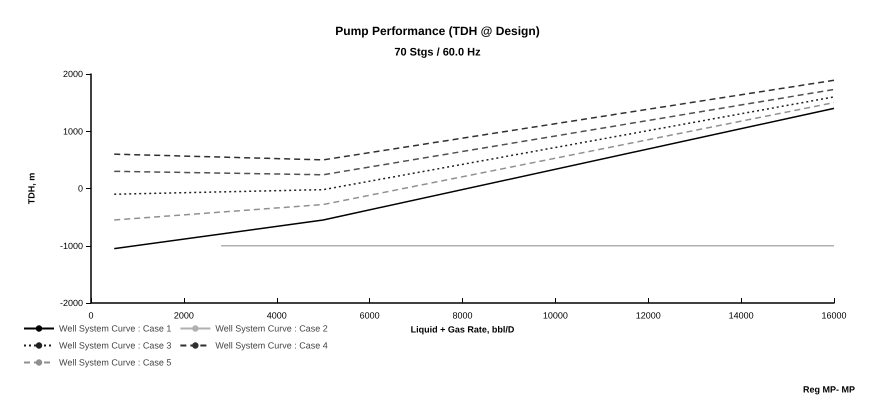 The height and width of the screenshot is (410, 875). I want to click on legend-label: Well System Curve : Case 2, so click(271, 329).